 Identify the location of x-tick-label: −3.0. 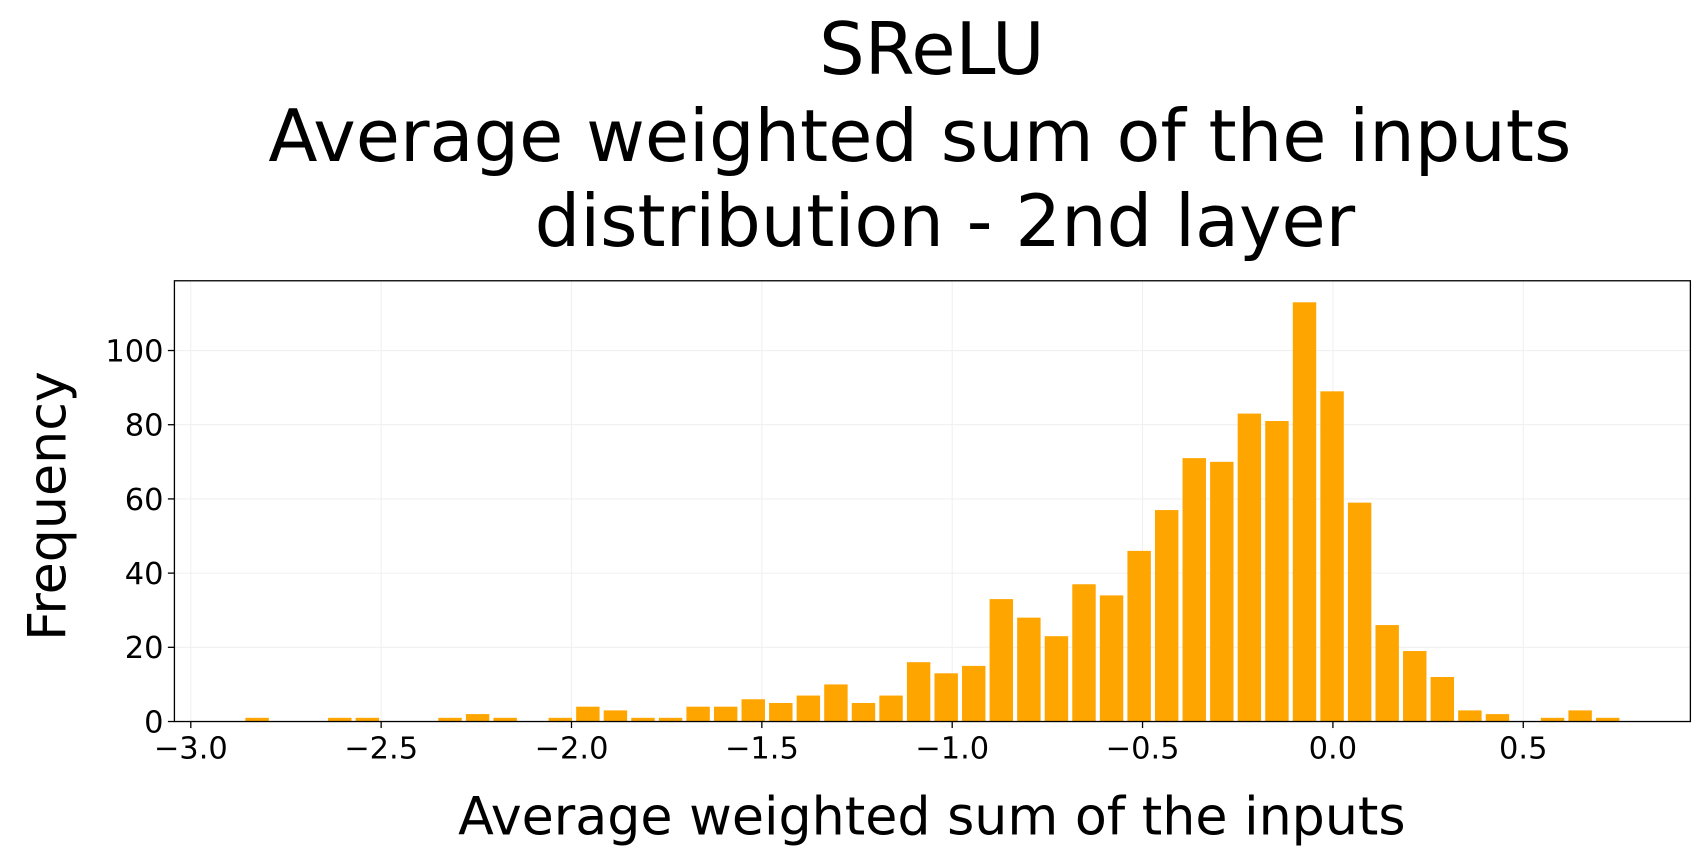
(191, 749).